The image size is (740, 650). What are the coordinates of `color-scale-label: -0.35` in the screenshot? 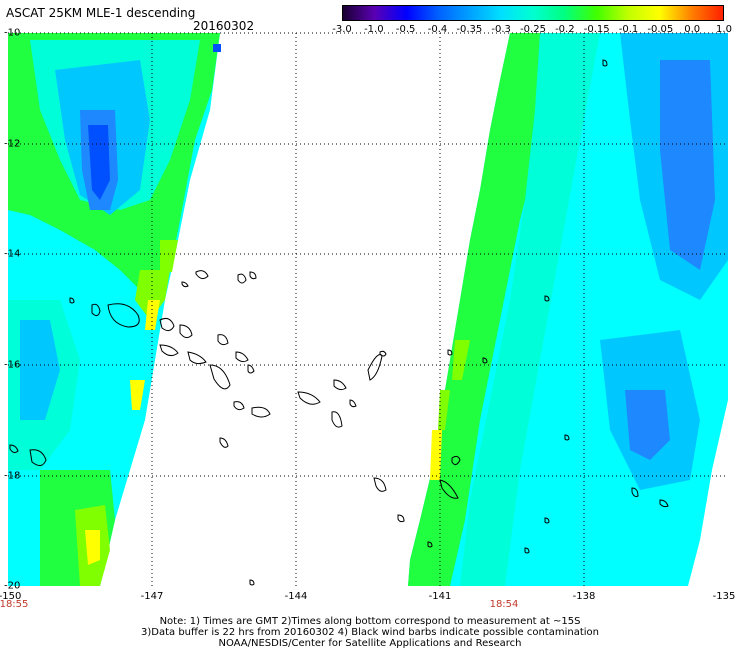 It's located at (469, 29).